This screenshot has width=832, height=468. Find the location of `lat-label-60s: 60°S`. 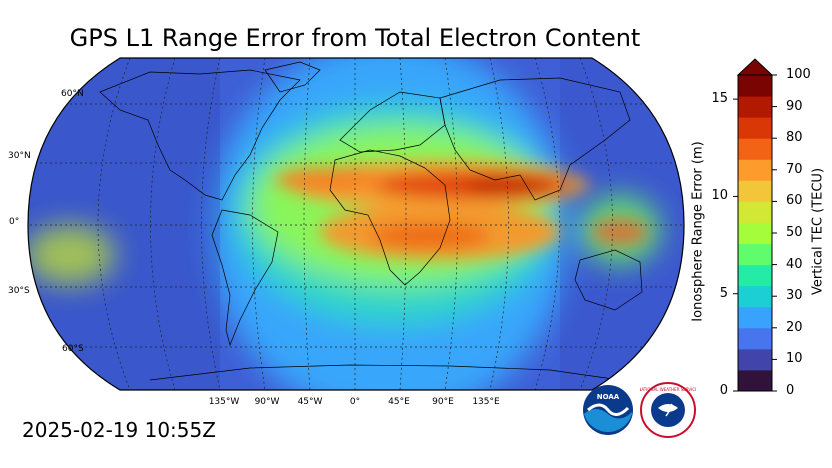

lat-label-60s: 60°S is located at coordinates (73, 349).